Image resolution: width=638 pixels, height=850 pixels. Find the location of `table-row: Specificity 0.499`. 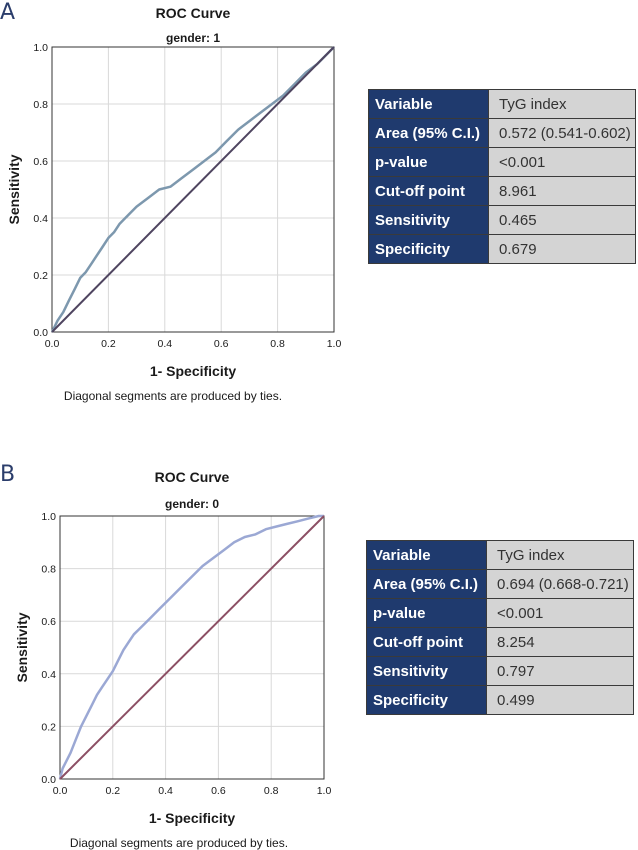

table-row: Specificity 0.499 is located at coordinates (500, 700).